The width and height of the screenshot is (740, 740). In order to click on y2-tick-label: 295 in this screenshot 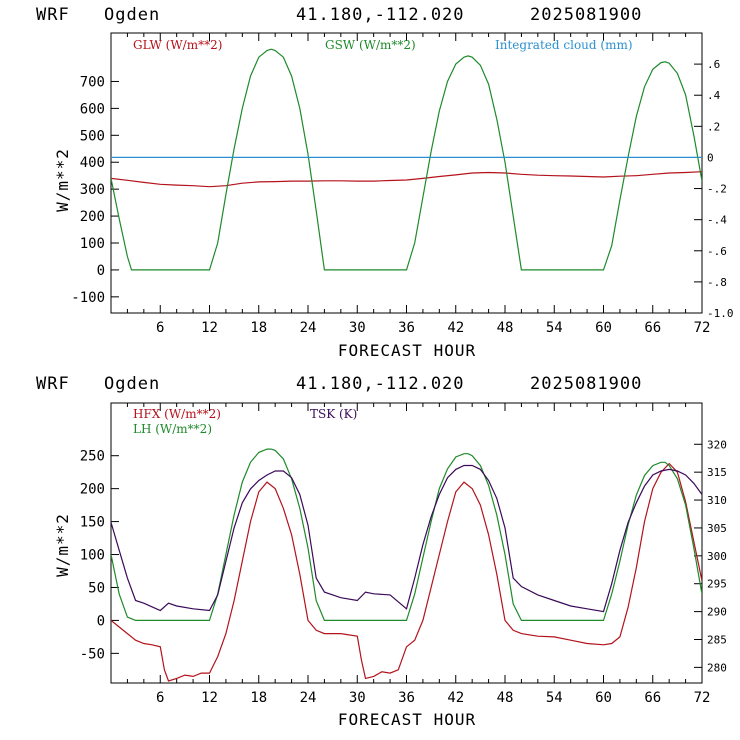, I will do `click(717, 584)`.